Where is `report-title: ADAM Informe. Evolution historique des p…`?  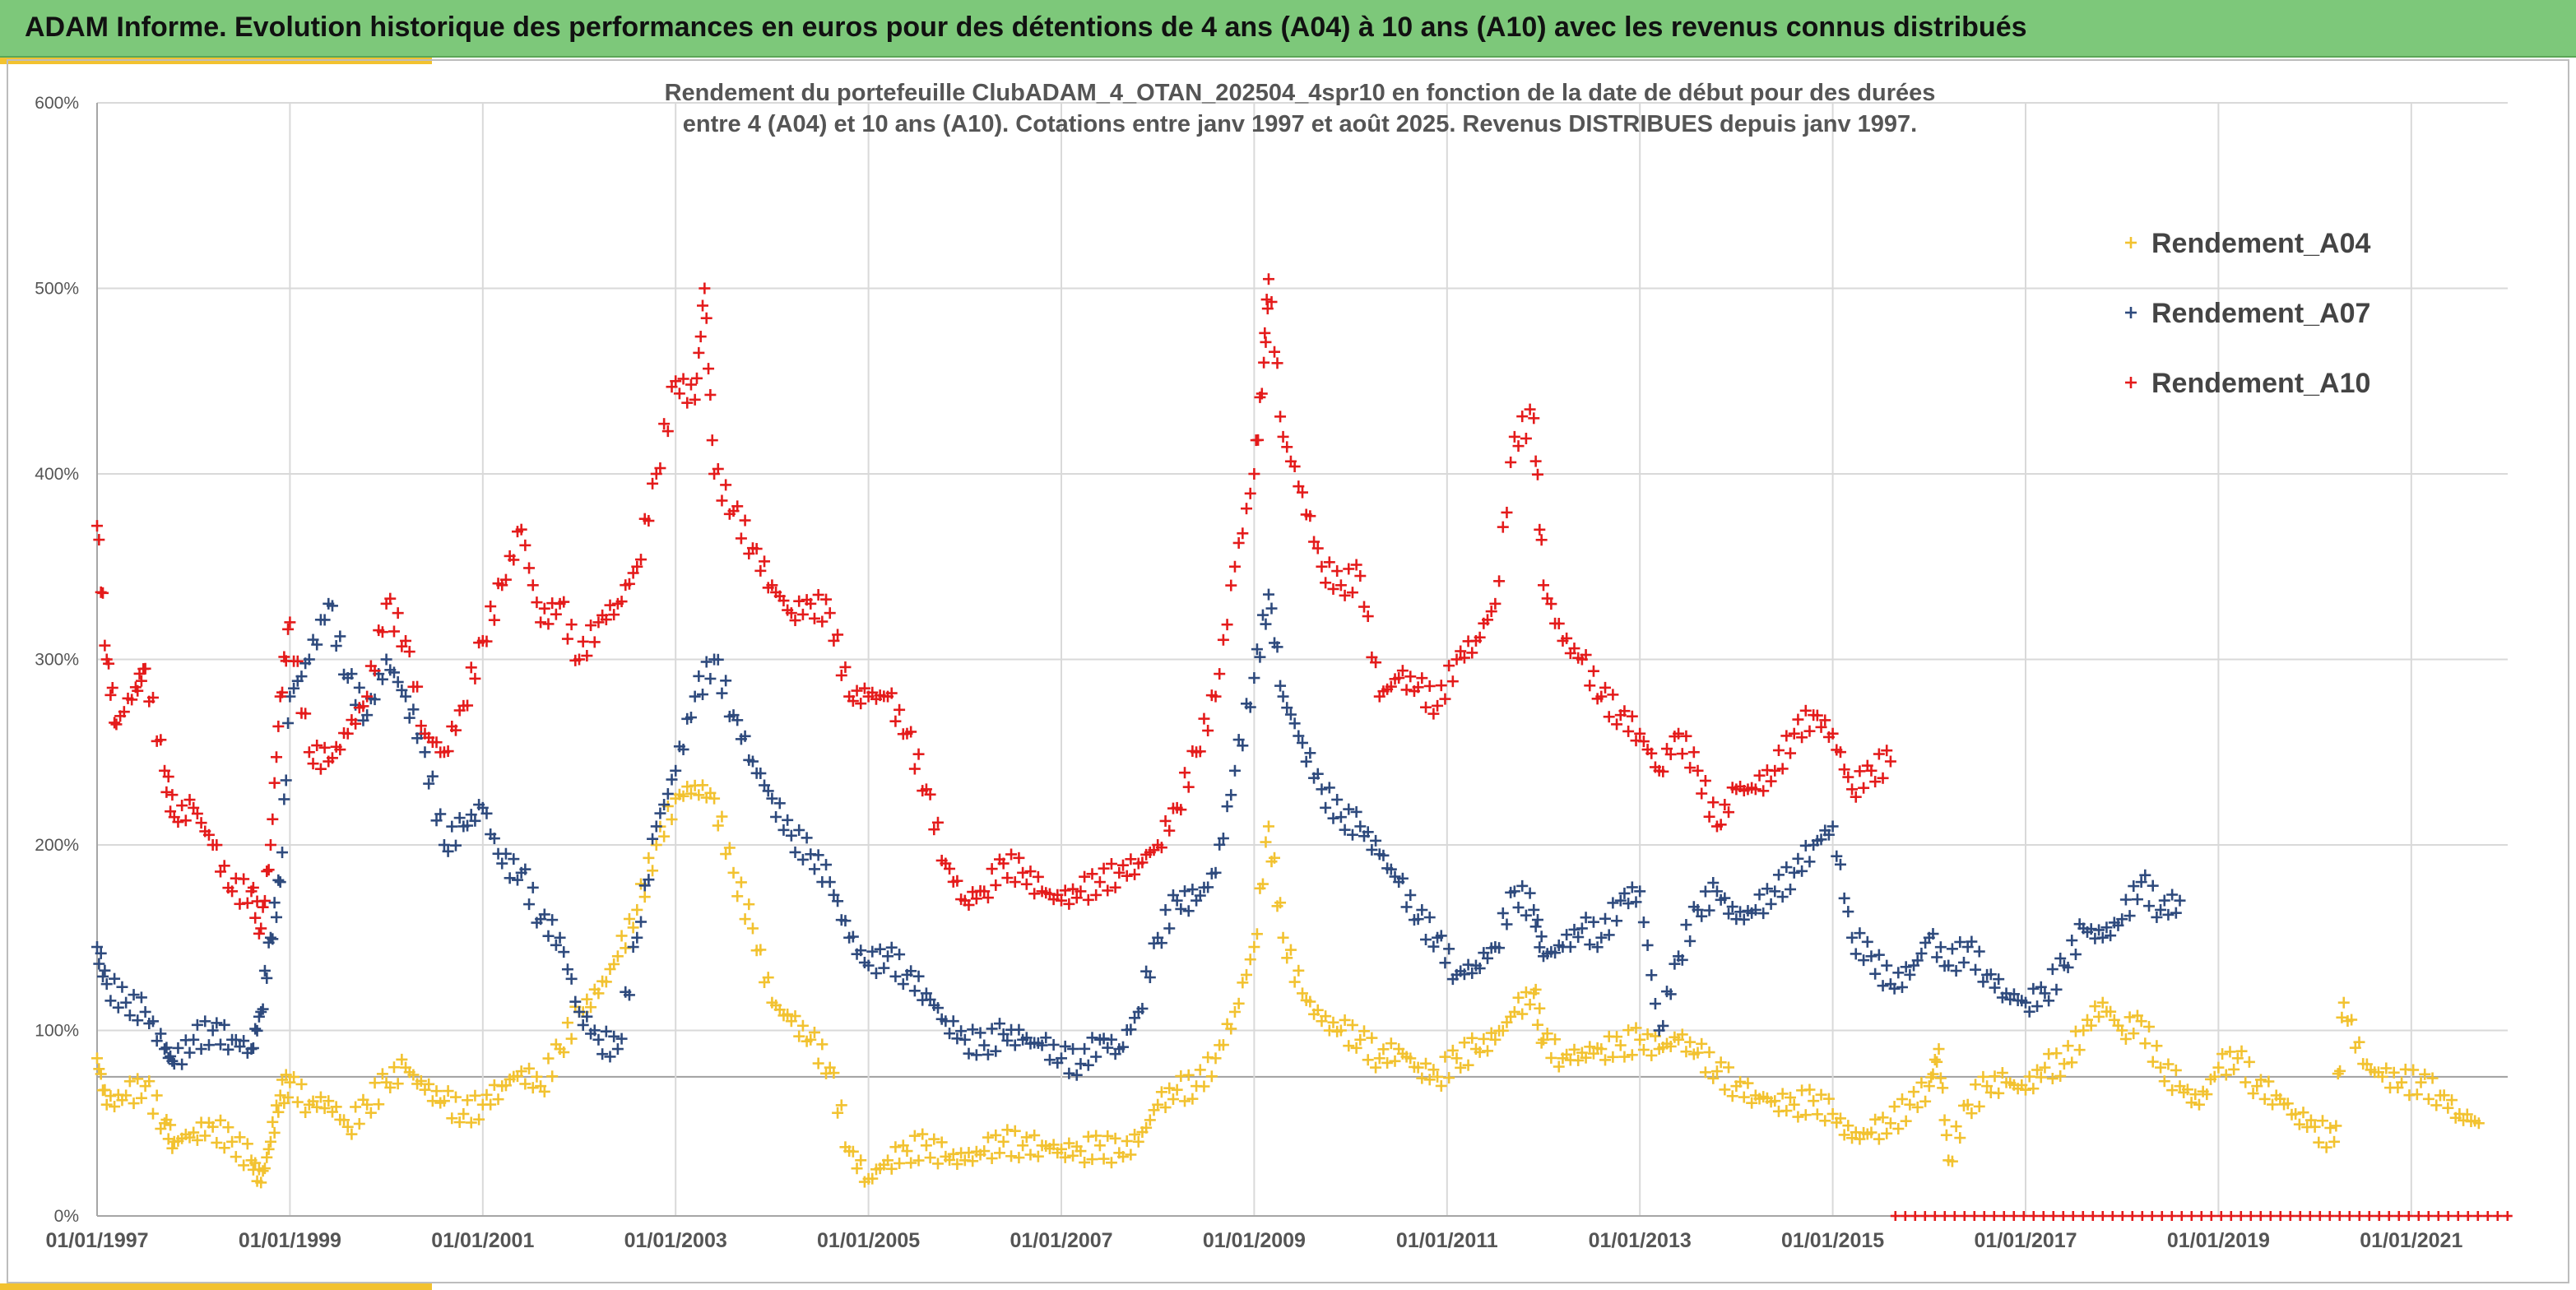
report-title: ADAM Informe. Evolution historique des p… is located at coordinates (1026, 28).